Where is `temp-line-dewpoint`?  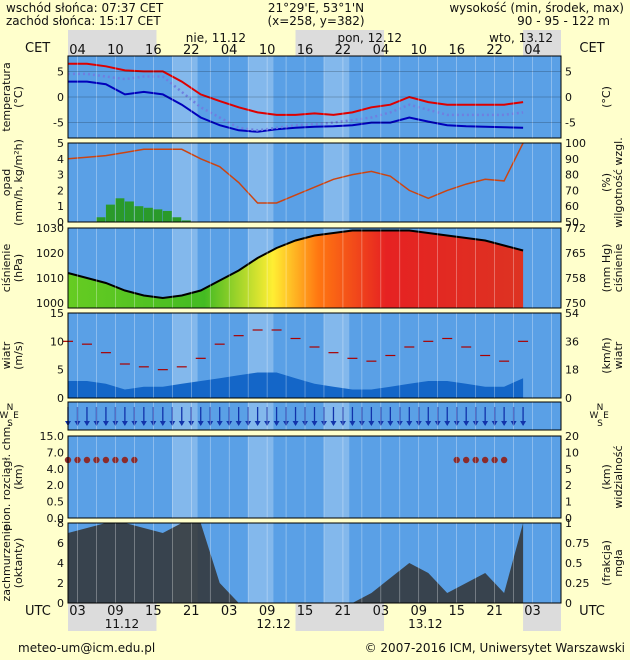 temp-line-dewpoint is located at coordinates (296, 102).